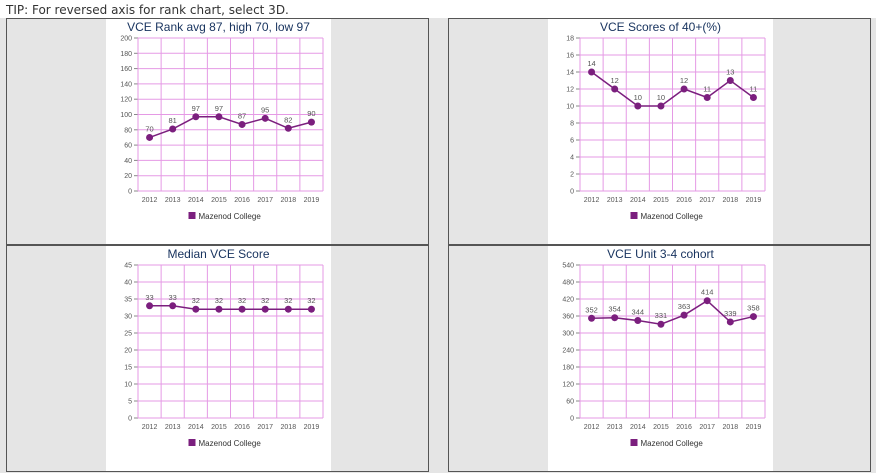 The width and height of the screenshot is (876, 473). What do you see at coordinates (173, 120) in the screenshot?
I see `data-label: 81` at bounding box center [173, 120].